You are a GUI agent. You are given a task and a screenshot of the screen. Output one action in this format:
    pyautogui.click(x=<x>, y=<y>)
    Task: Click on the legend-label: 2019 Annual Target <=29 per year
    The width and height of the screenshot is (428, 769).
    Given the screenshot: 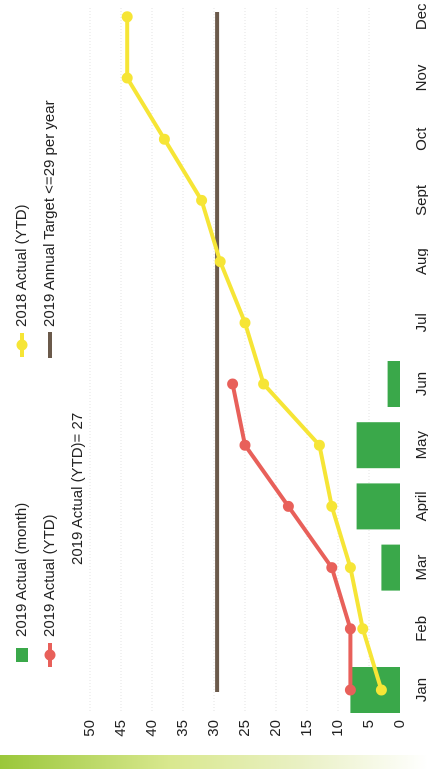 What is the action you would take?
    pyautogui.click(x=49, y=213)
    